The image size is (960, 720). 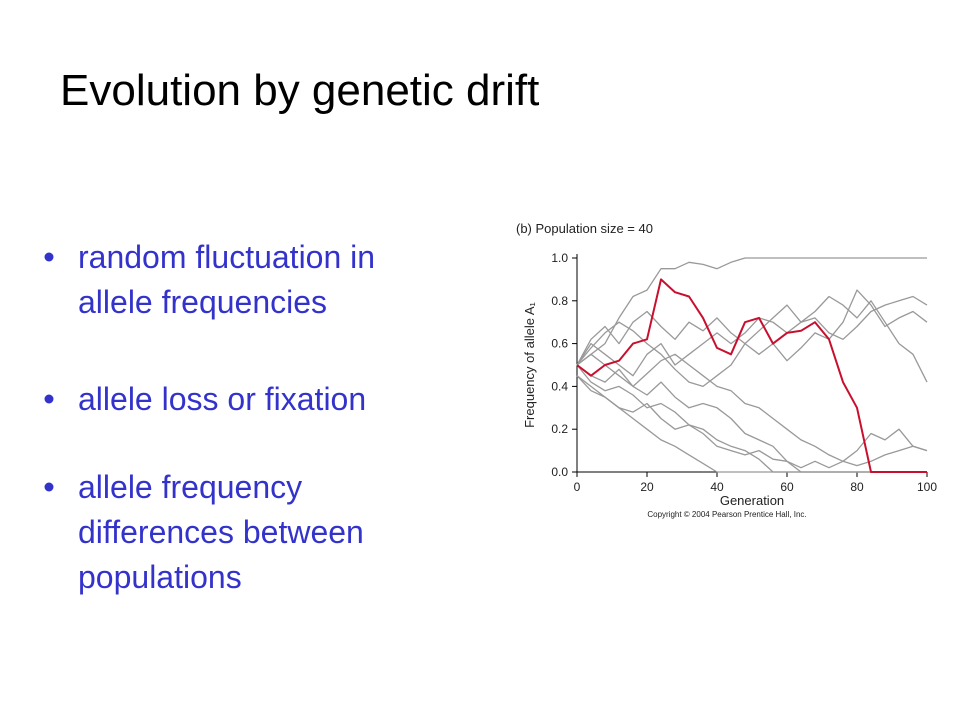 I want to click on y-axis-label: Frequency of allele A₁, so click(x=529, y=364).